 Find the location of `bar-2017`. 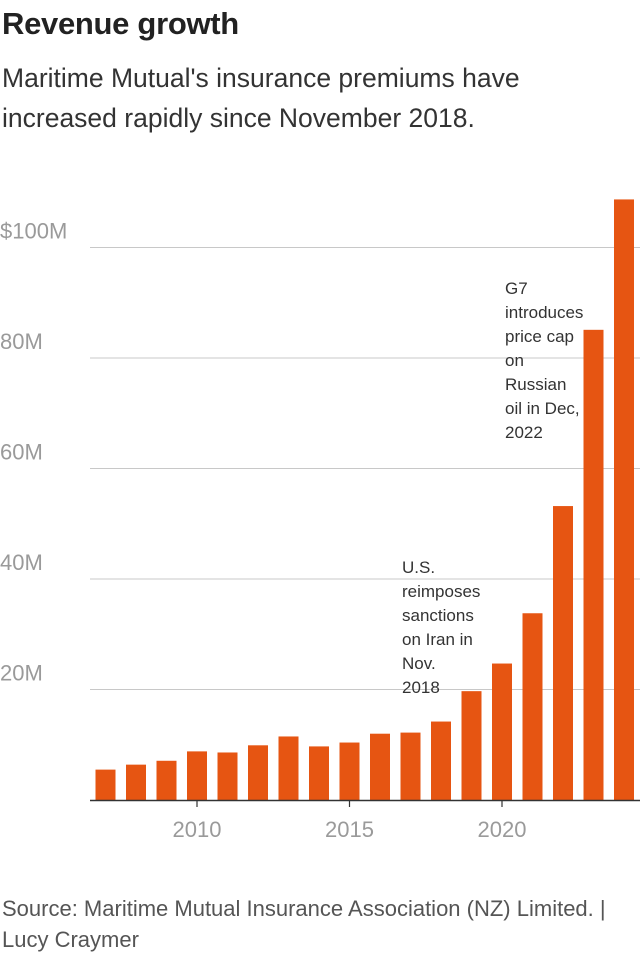

bar-2017 is located at coordinates (410, 766).